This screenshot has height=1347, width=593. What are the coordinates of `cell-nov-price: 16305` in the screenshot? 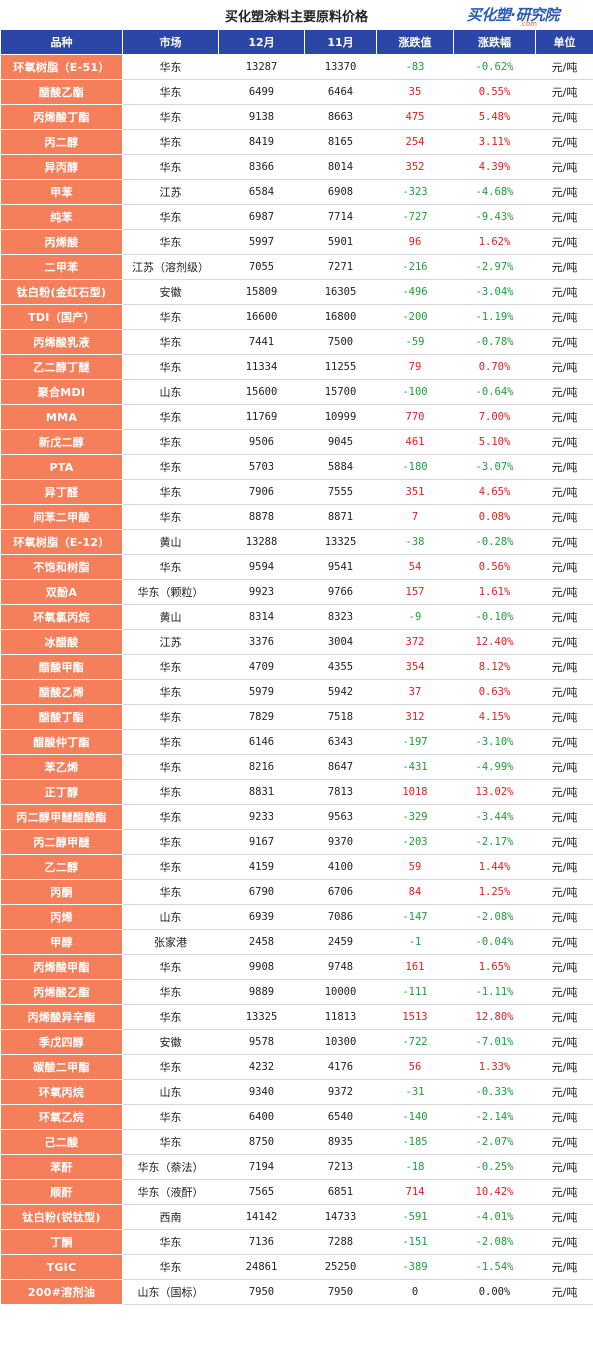 It's located at (340, 292).